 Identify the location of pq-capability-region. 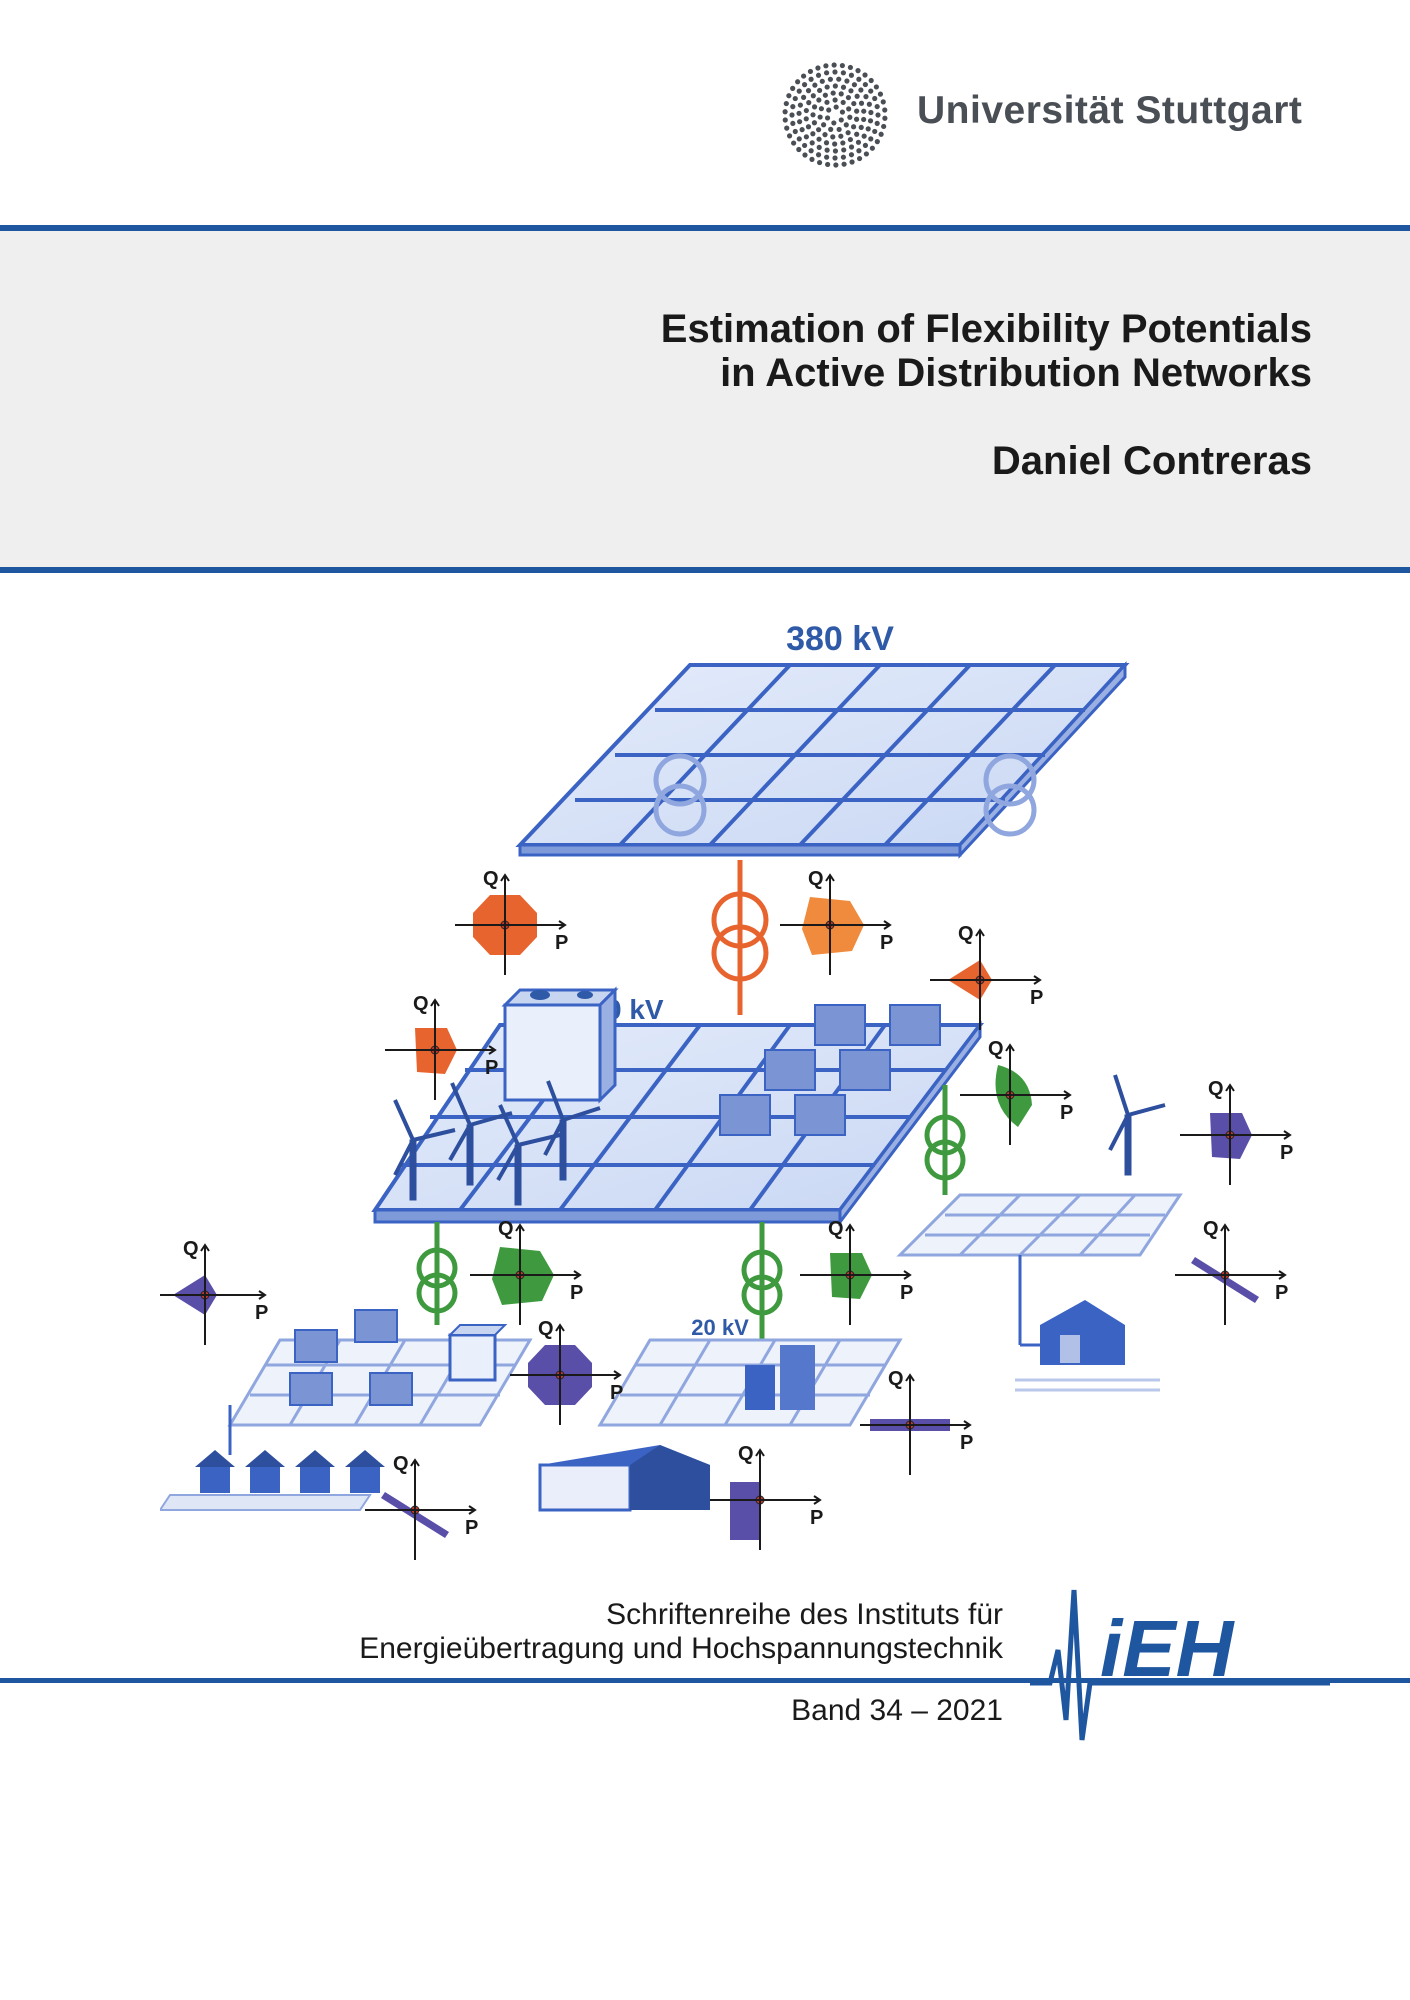
(745, 1511).